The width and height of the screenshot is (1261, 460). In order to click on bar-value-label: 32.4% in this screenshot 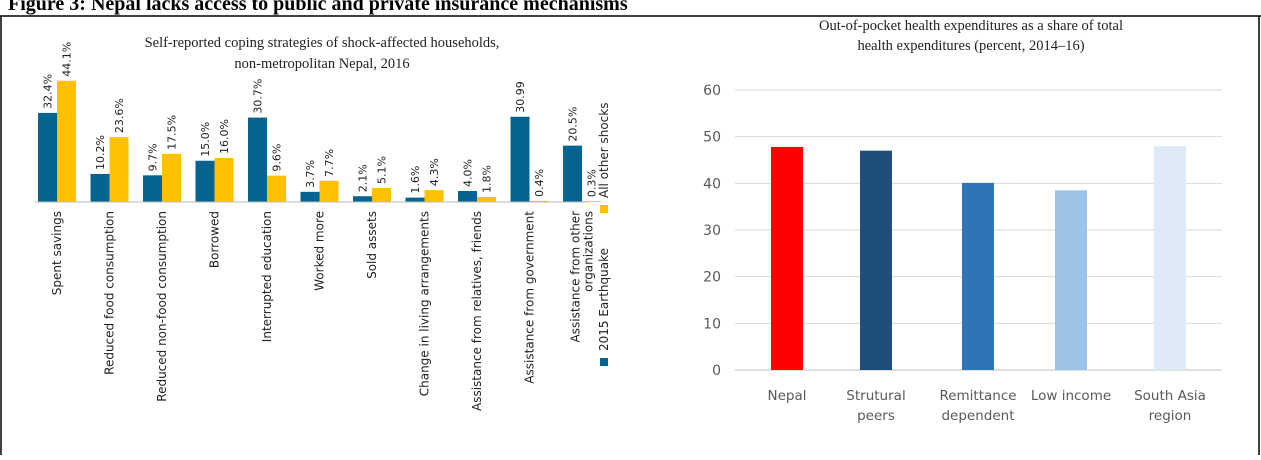, I will do `click(48, 91)`.